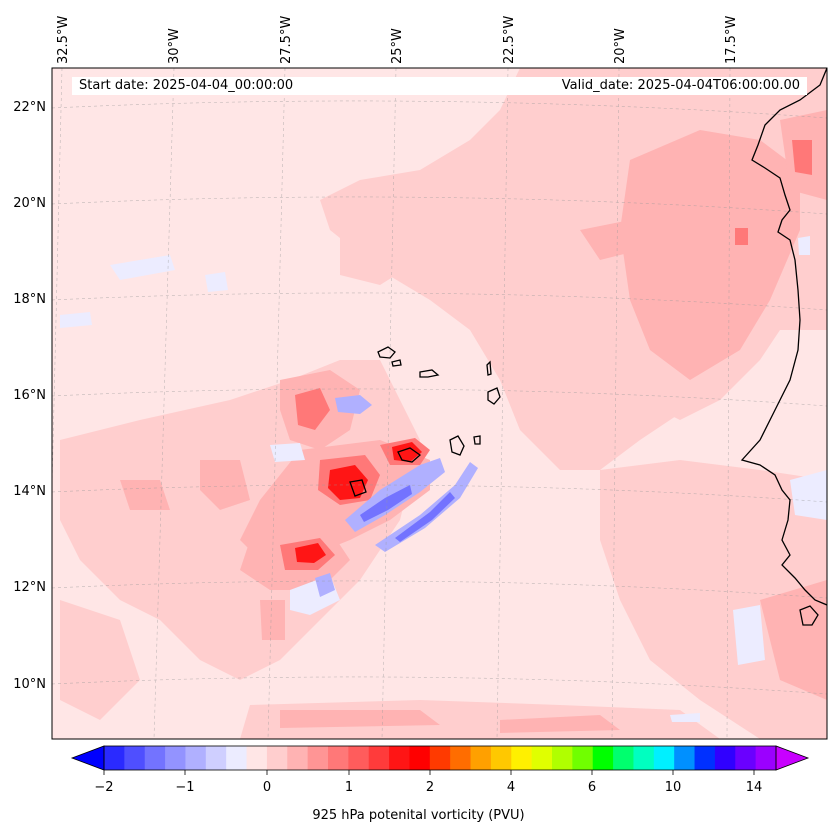 This screenshot has width=837, height=836. What do you see at coordinates (275, 86) in the screenshot?
I see `start-date-label: Start date: 2025-04-04_00:00:00` at bounding box center [275, 86].